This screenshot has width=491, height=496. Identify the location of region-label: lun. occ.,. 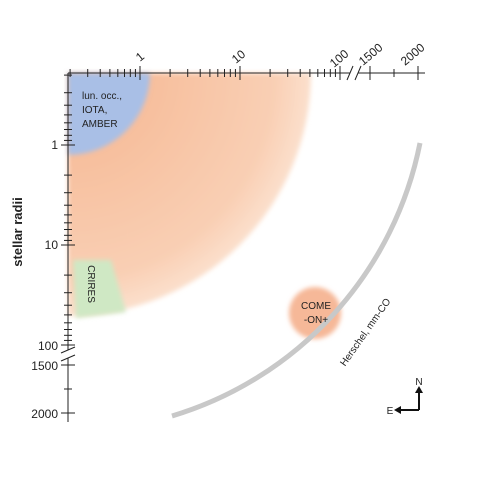
(102, 96).